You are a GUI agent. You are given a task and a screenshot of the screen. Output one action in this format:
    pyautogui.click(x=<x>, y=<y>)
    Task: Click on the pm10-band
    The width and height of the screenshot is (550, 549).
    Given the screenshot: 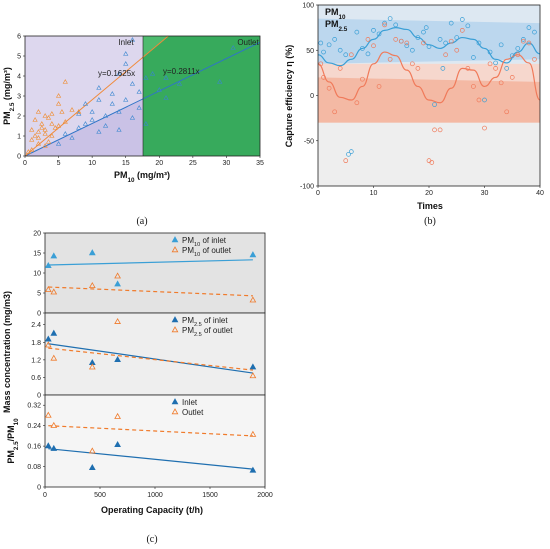 What is the action you would take?
    pyautogui.click(x=429, y=41)
    